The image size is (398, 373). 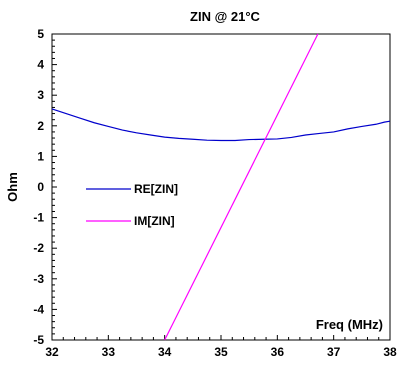 I want to click on y-axis-label: Ohm, so click(x=12, y=187).